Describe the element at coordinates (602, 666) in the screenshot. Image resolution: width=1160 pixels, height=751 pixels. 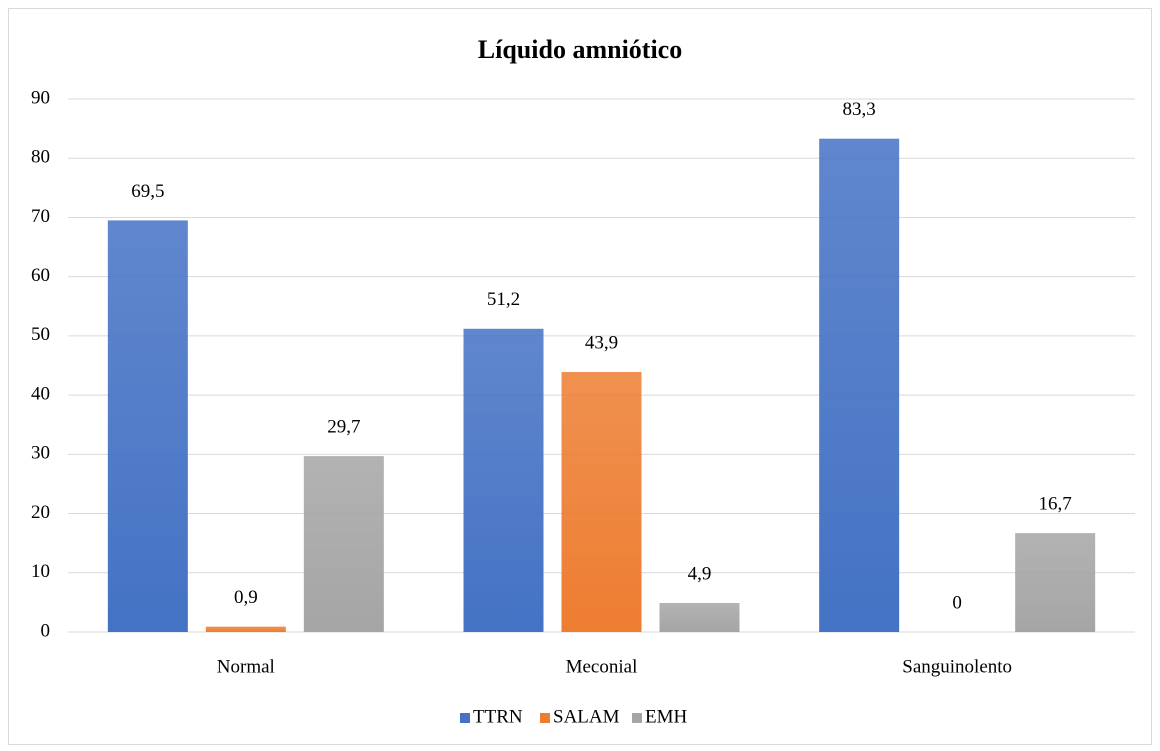
I see `x-tick-label: Meconial` at that location.